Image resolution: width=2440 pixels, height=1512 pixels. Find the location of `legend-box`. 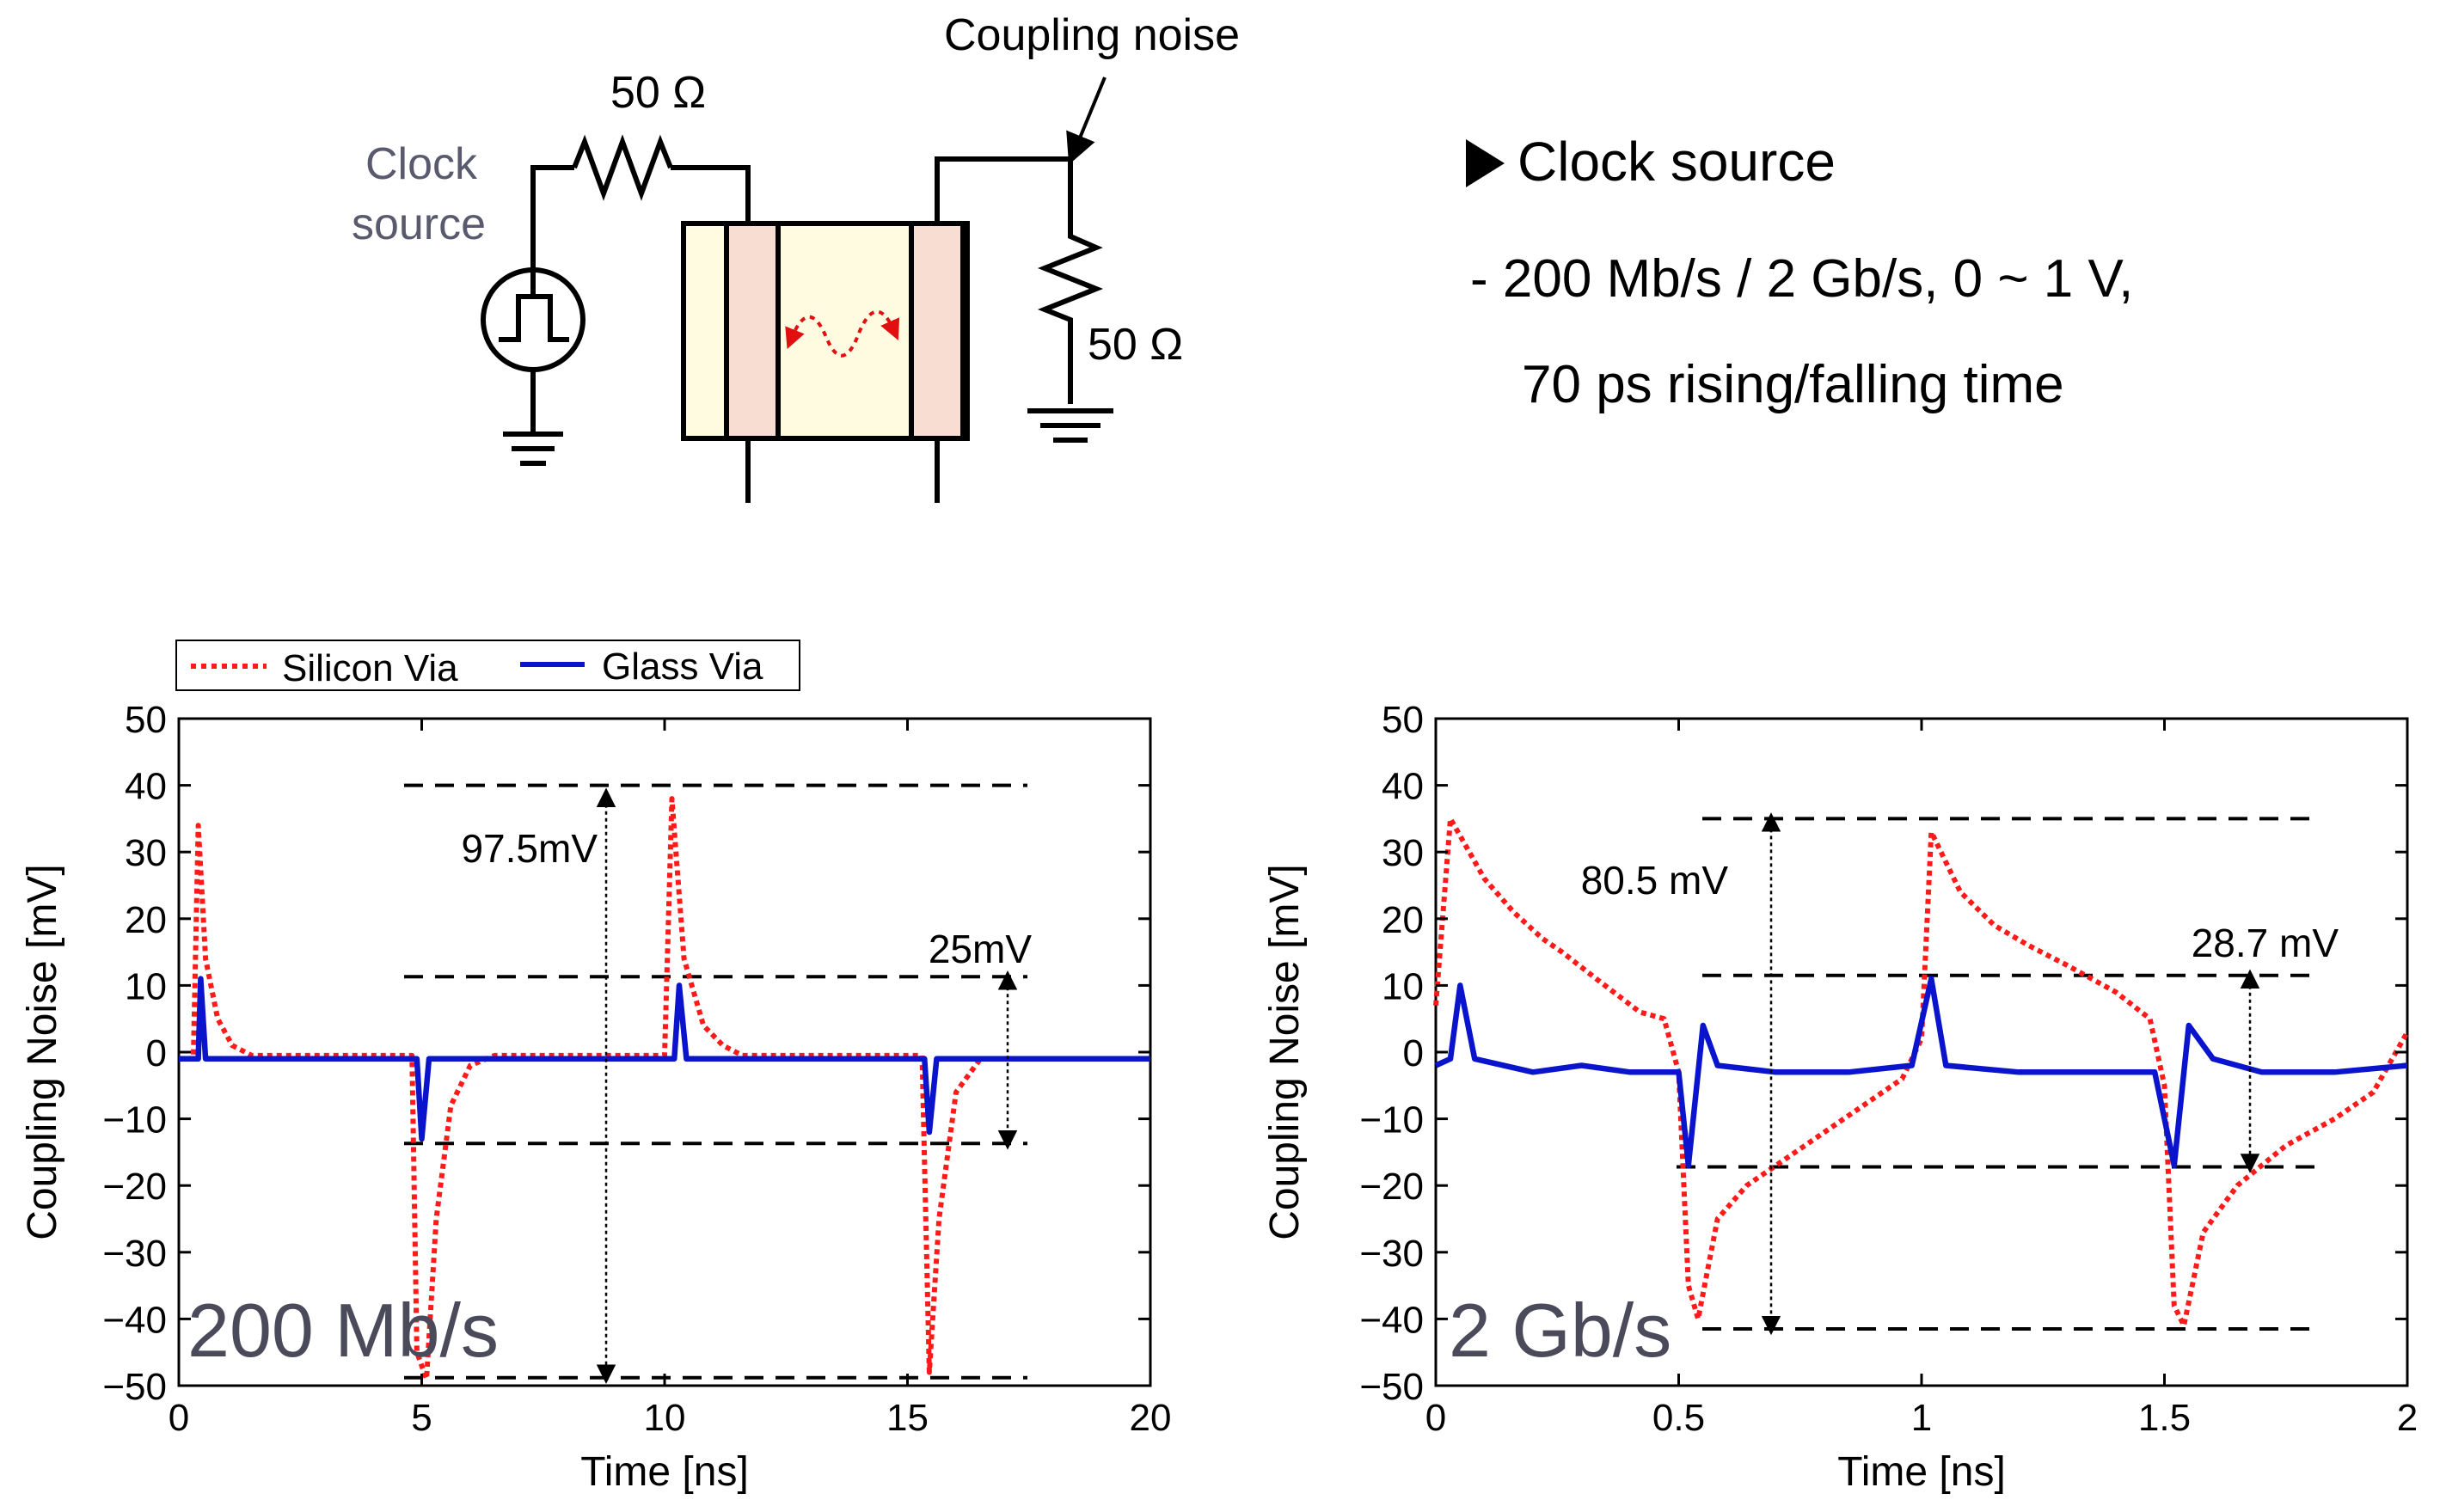

legend-box is located at coordinates (487, 665).